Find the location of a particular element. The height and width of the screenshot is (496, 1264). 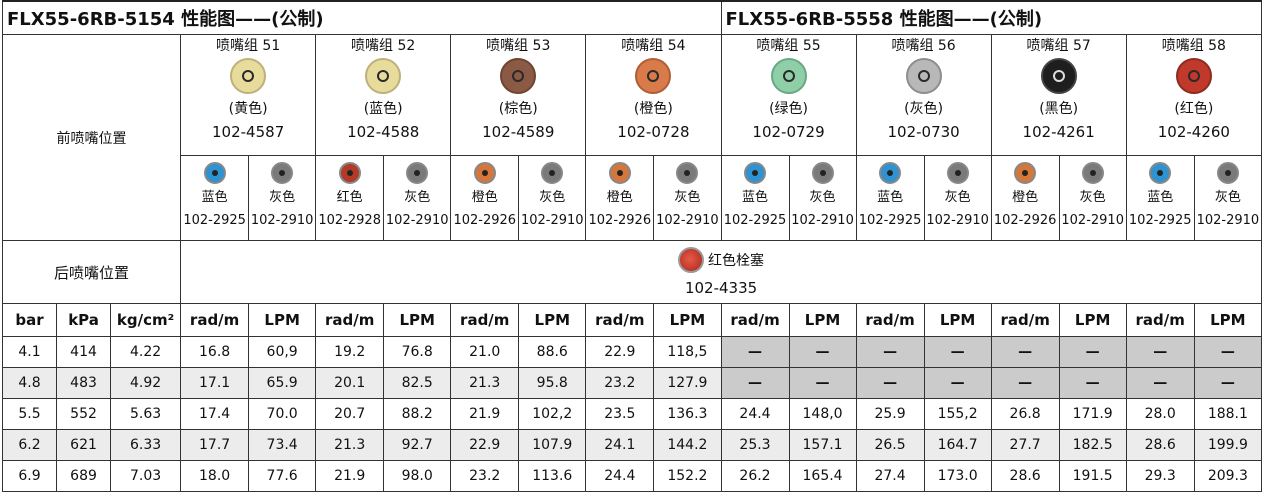

nozzle-part-number: 102-4588 is located at coordinates (383, 132).